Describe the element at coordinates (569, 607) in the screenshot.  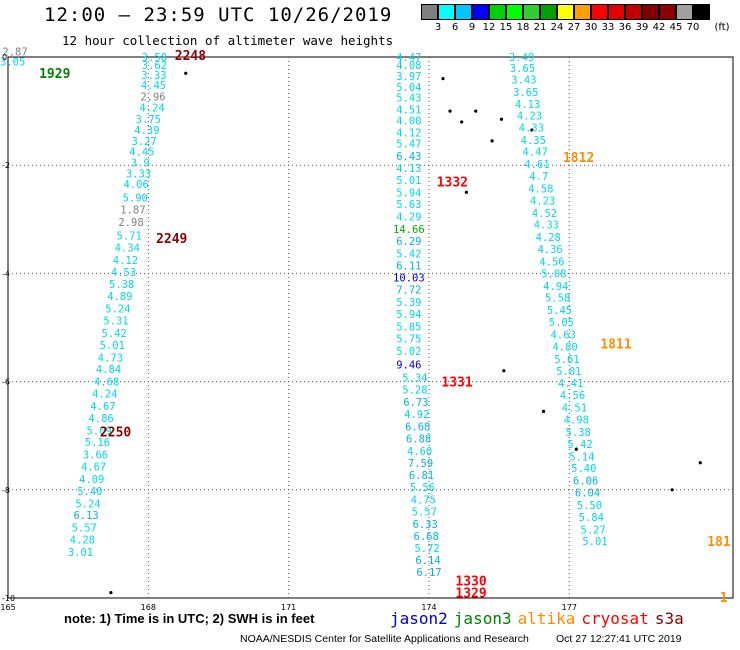
I see `longitude-tick: 177` at that location.